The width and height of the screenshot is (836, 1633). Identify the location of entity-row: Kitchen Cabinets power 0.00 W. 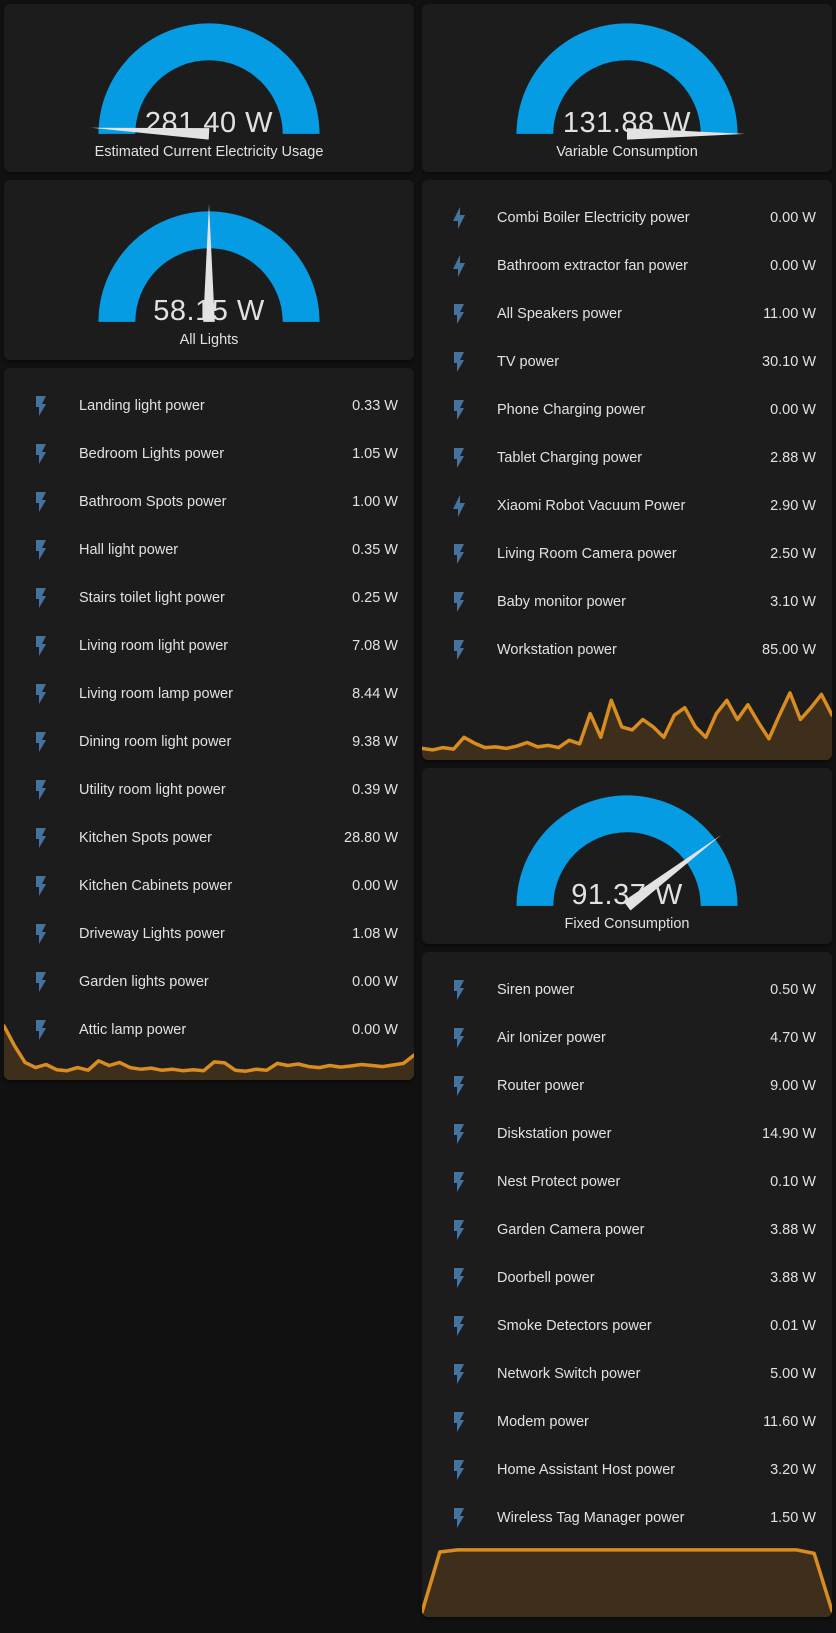
(209, 886).